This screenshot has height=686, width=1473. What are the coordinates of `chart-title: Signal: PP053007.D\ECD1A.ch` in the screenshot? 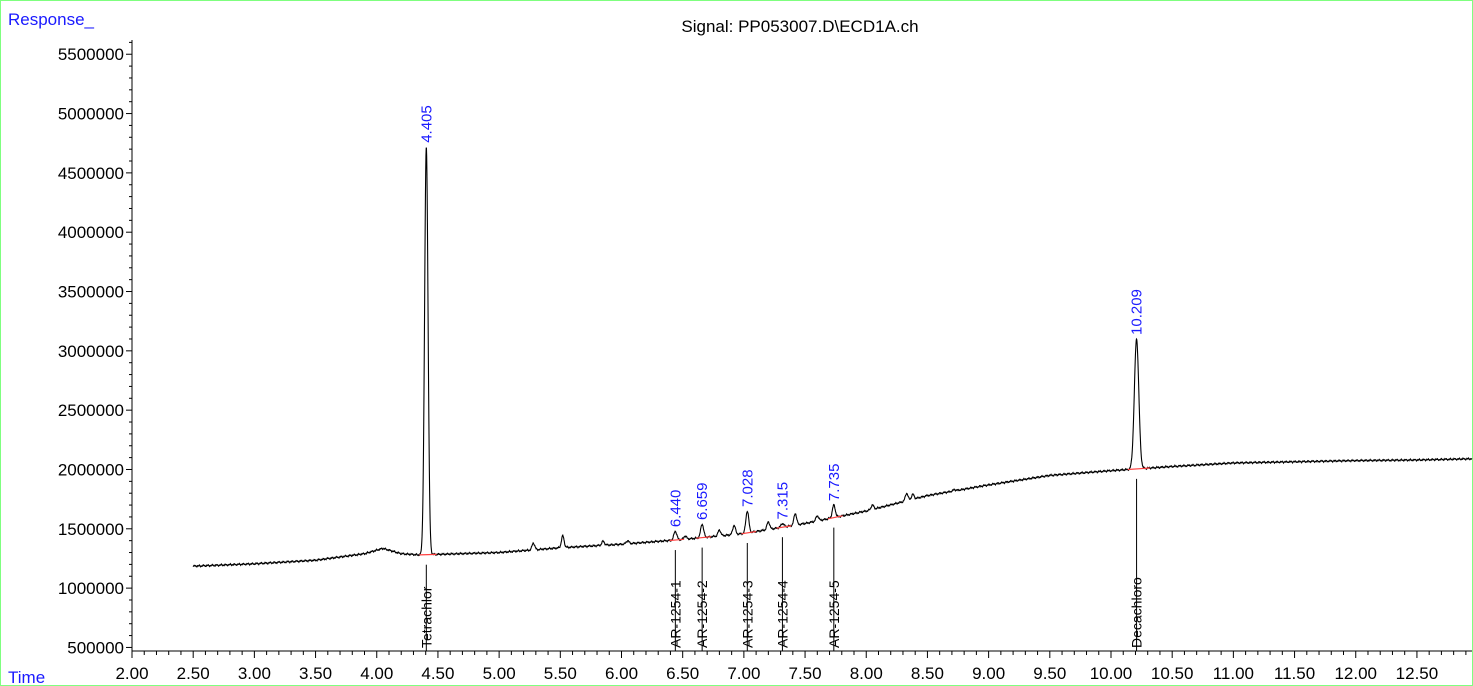 It's located at (799, 26).